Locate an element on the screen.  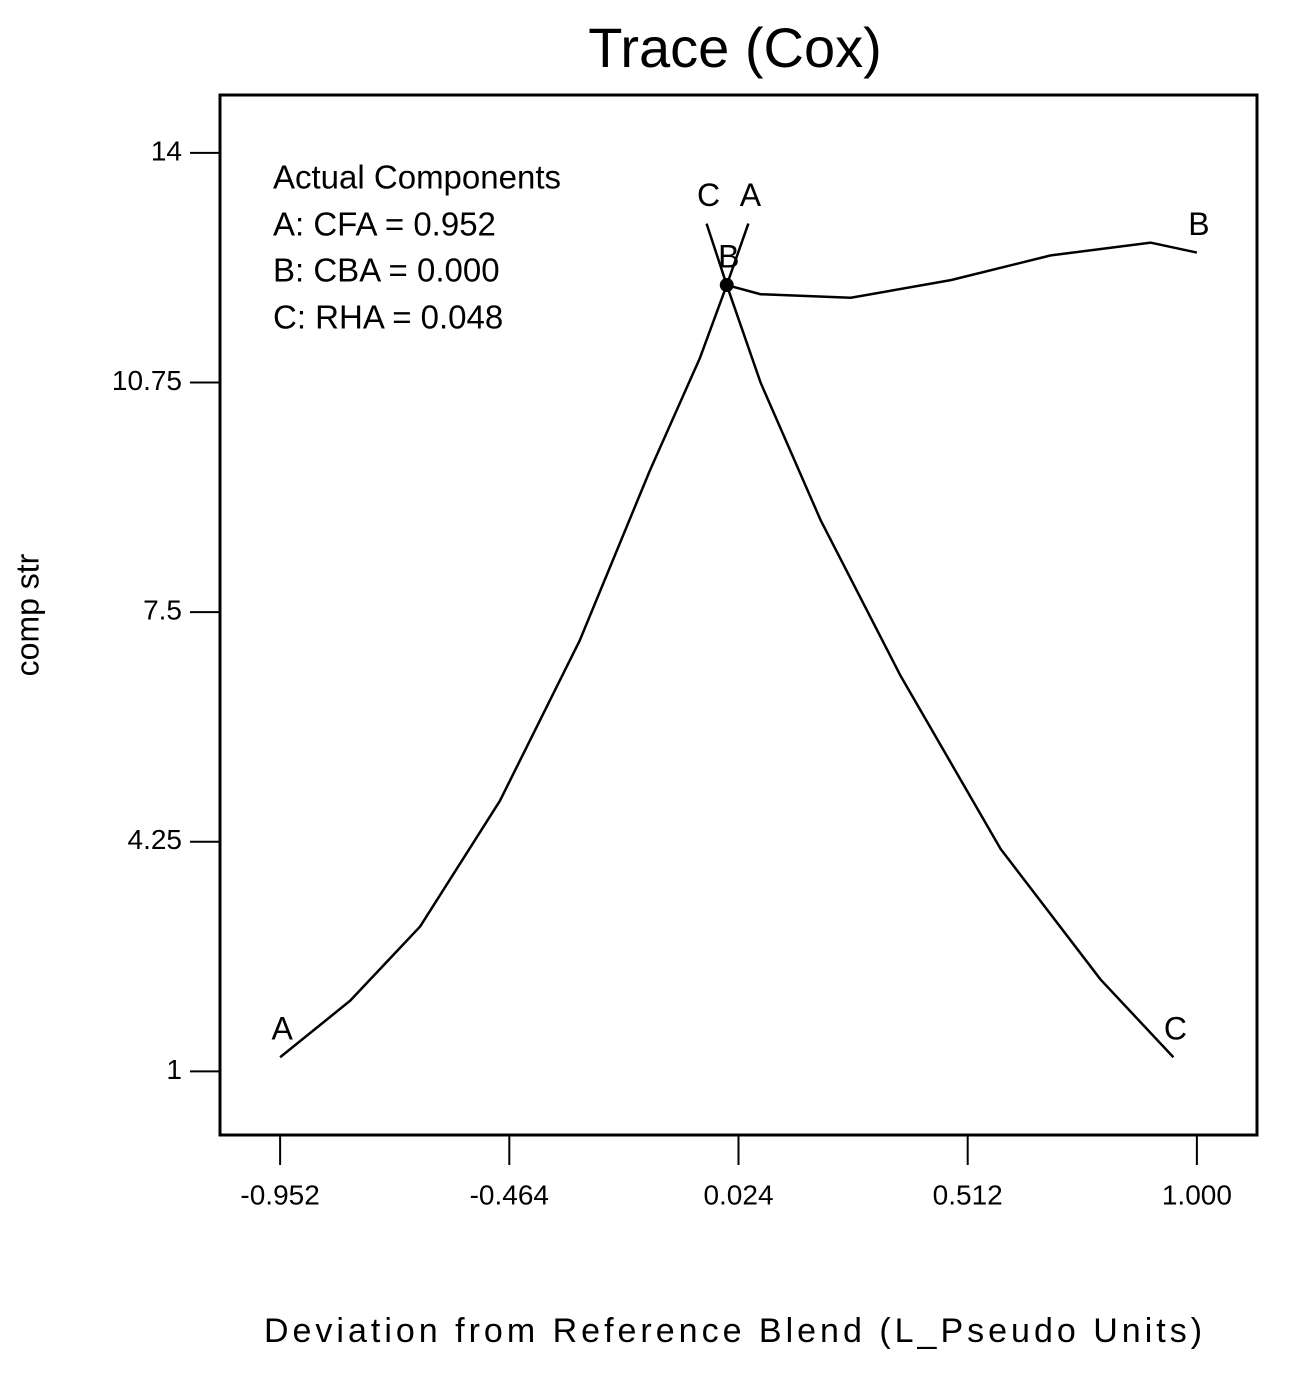
trace-line is located at coordinates (962, 270).